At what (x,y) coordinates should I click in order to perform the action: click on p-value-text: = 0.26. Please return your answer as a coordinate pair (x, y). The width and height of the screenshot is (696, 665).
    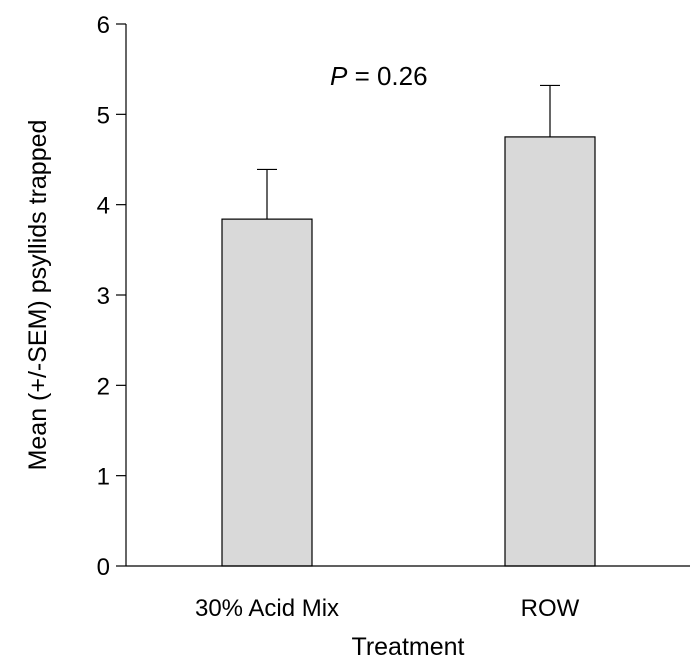
    Looking at the image, I should click on (387, 76).